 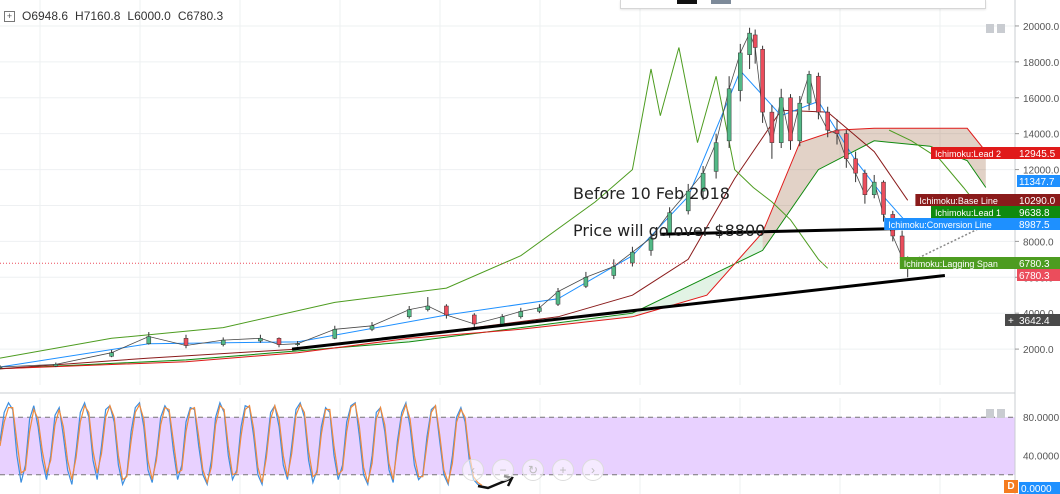 What do you see at coordinates (945, 245) in the screenshot?
I see `projection-path` at bounding box center [945, 245].